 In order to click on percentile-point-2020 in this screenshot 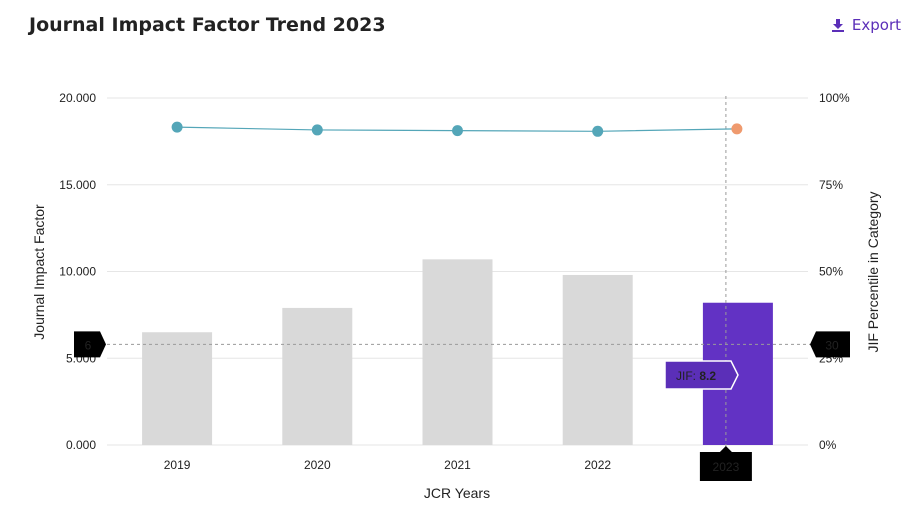, I will do `click(317, 130)`.